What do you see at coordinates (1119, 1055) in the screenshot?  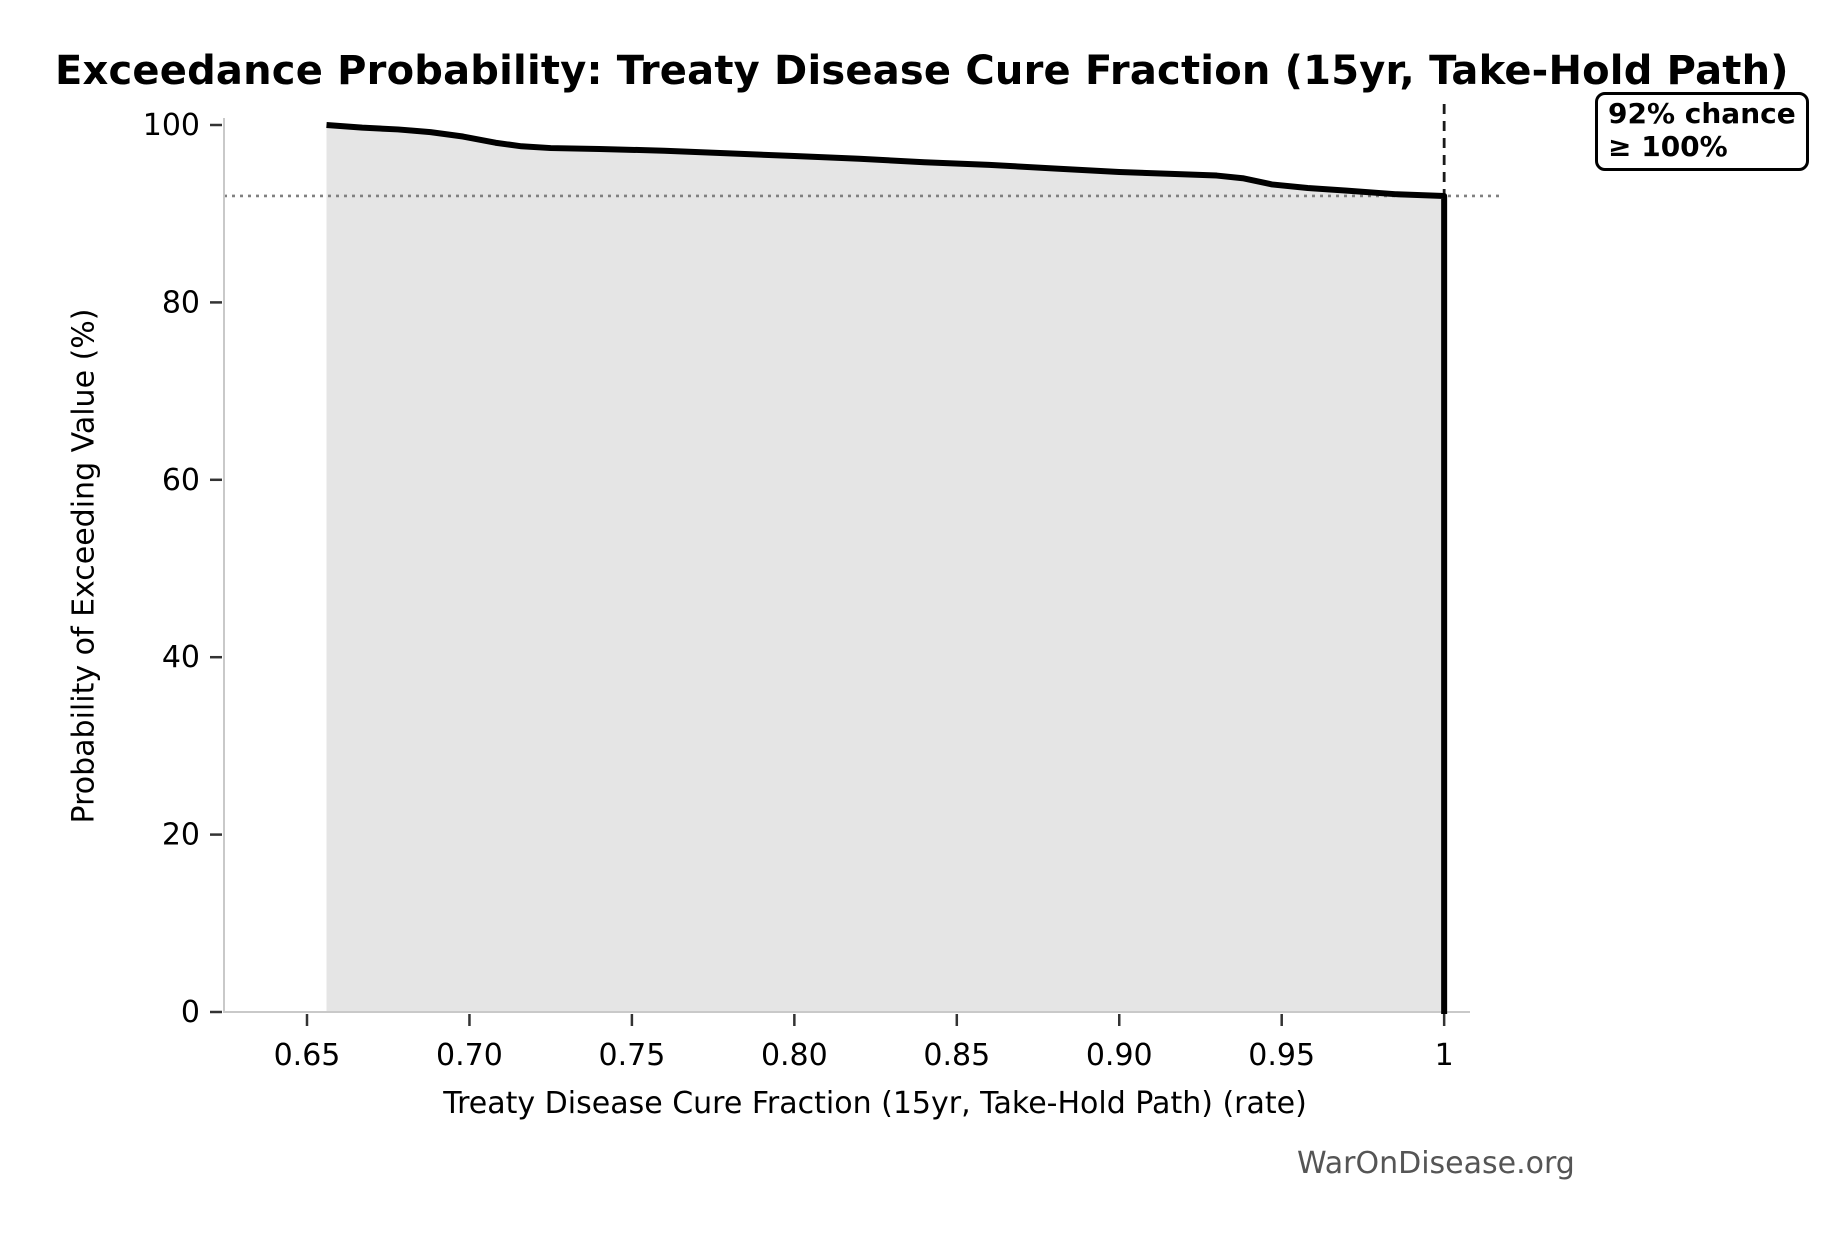 I see `x-tick-label: 0.90` at bounding box center [1119, 1055].